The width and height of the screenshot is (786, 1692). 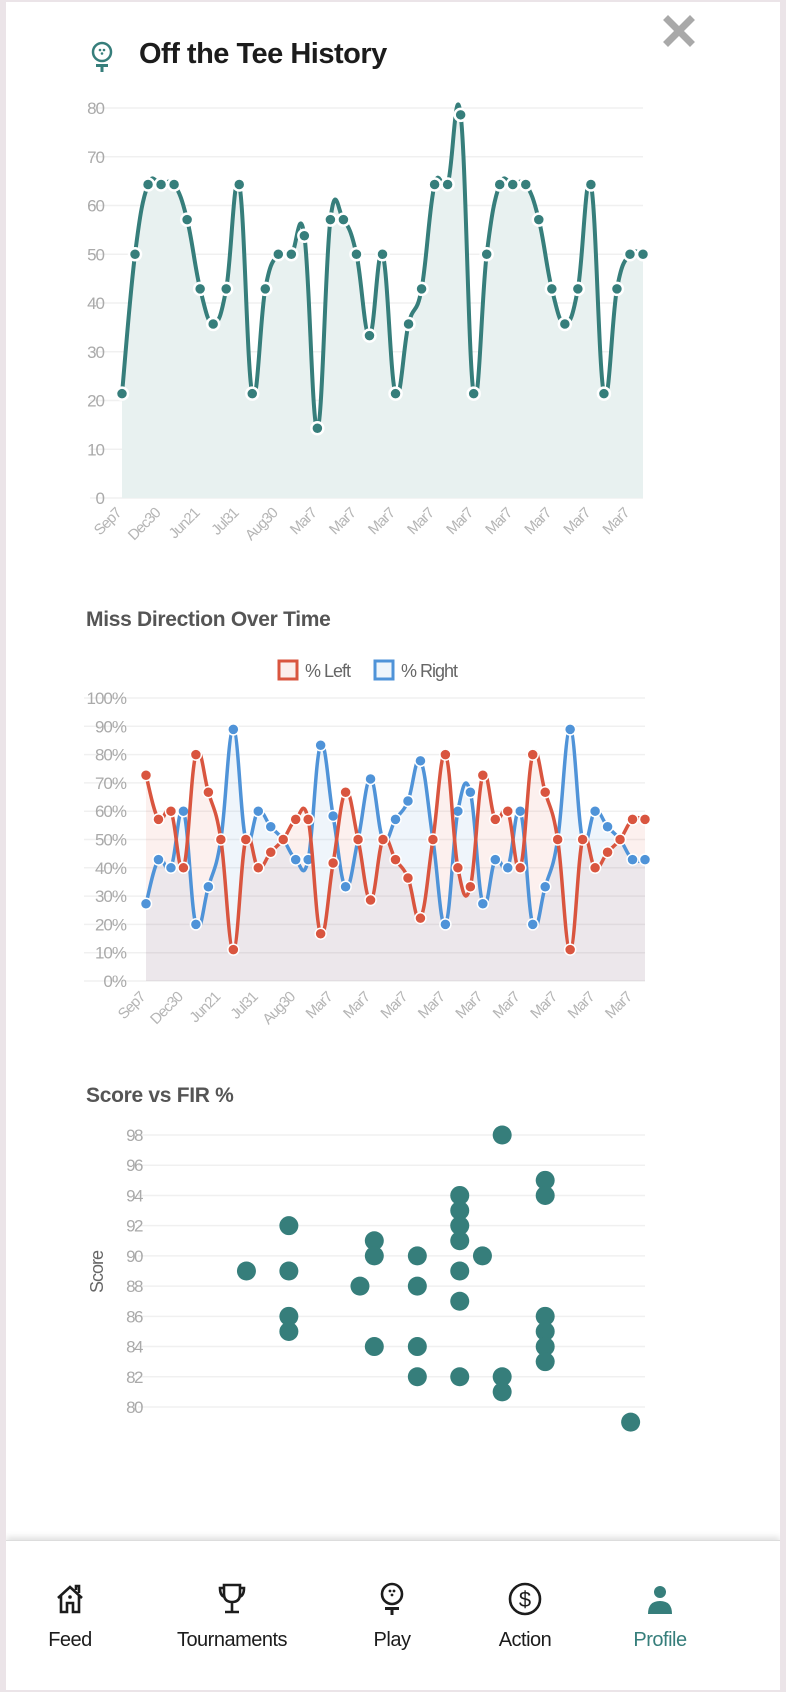 I want to click on y-axis-label: Score, so click(x=97, y=1271).